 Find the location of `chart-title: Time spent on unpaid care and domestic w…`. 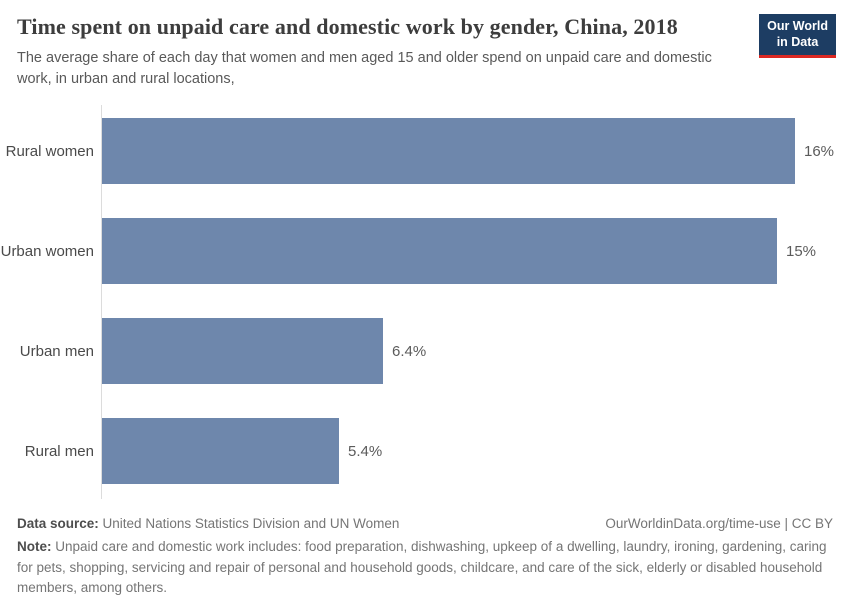

chart-title: Time spent on unpaid care and domestic w… is located at coordinates (347, 26).